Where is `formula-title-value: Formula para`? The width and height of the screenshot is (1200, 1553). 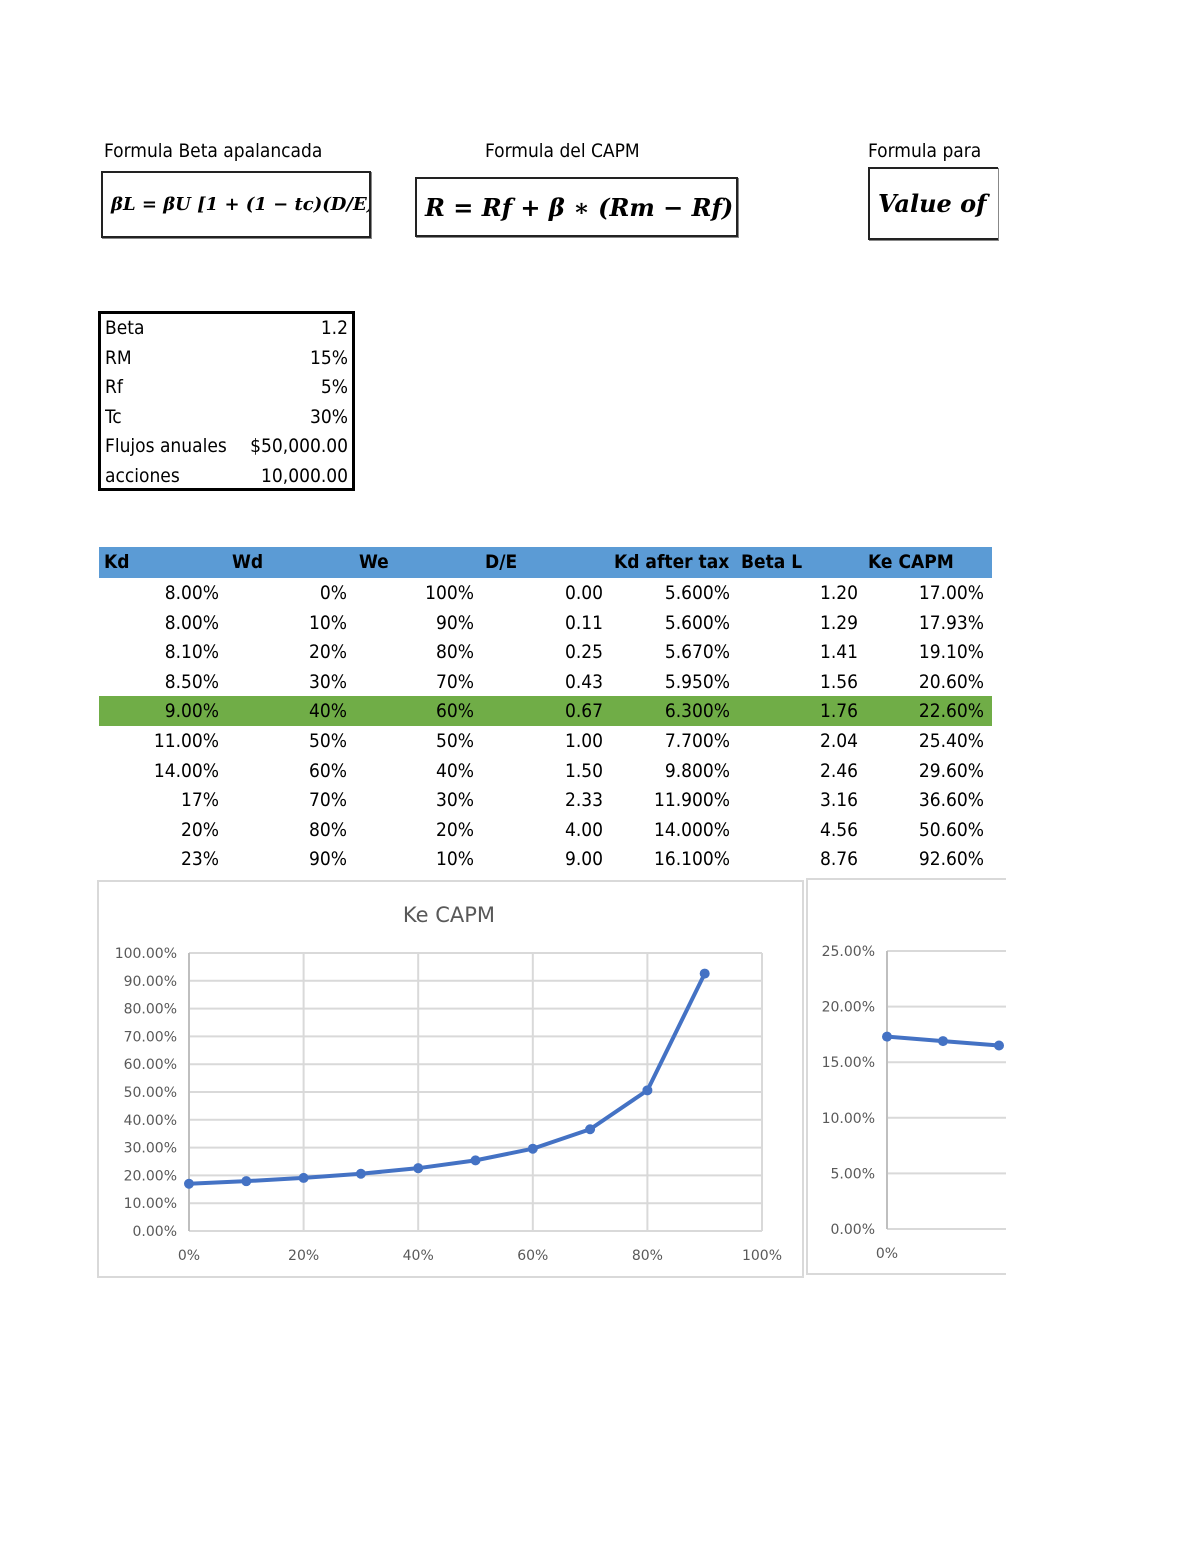 formula-title-value: Formula para is located at coordinates (925, 151).